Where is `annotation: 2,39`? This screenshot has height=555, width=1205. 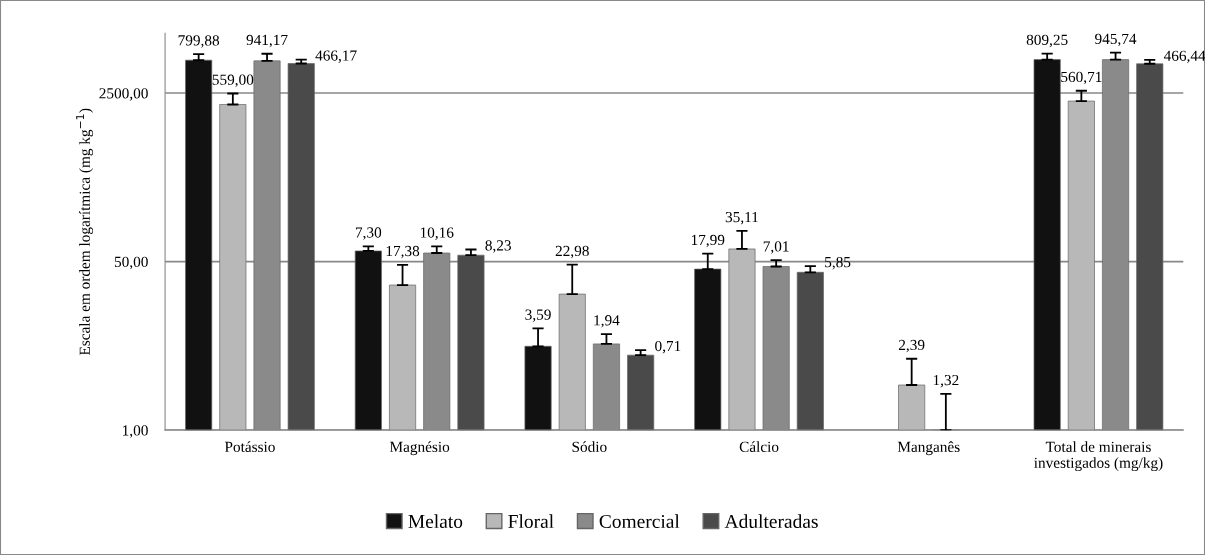
annotation: 2,39 is located at coordinates (911, 346).